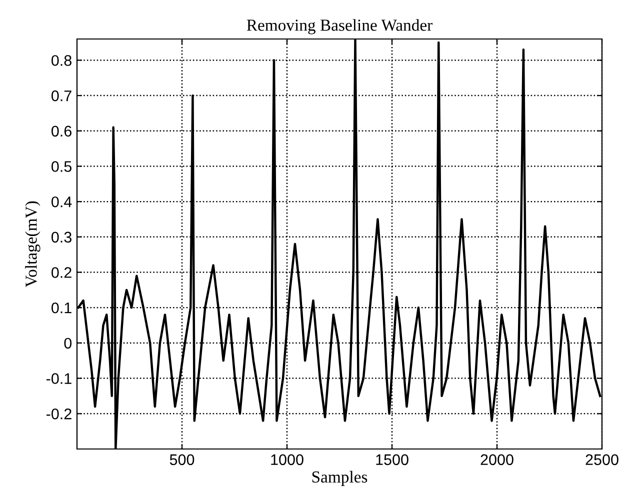 Image resolution: width=628 pixels, height=493 pixels. What do you see at coordinates (62, 96) in the screenshot?
I see `y-tick-label: 0.7` at bounding box center [62, 96].